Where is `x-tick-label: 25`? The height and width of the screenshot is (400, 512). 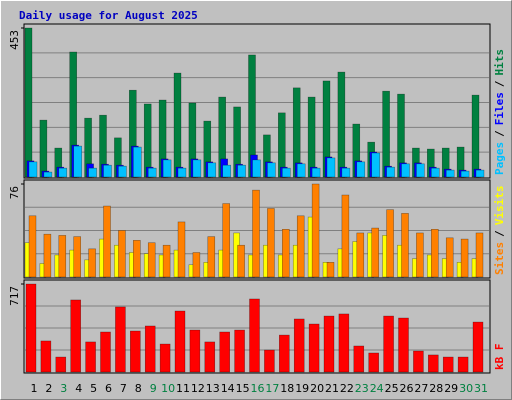
x-tick-label: 25 is located at coordinates (392, 388).